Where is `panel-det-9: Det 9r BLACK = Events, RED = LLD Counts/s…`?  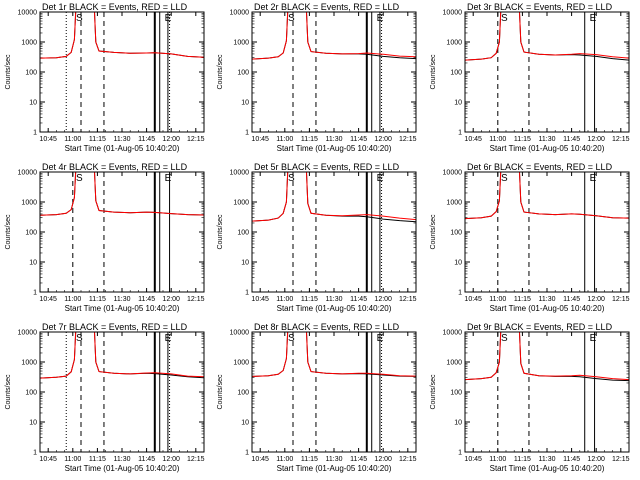
panel-det-9: Det 9r BLACK = Events, RED = LLD Counts/s… is located at coordinates (530, 397).